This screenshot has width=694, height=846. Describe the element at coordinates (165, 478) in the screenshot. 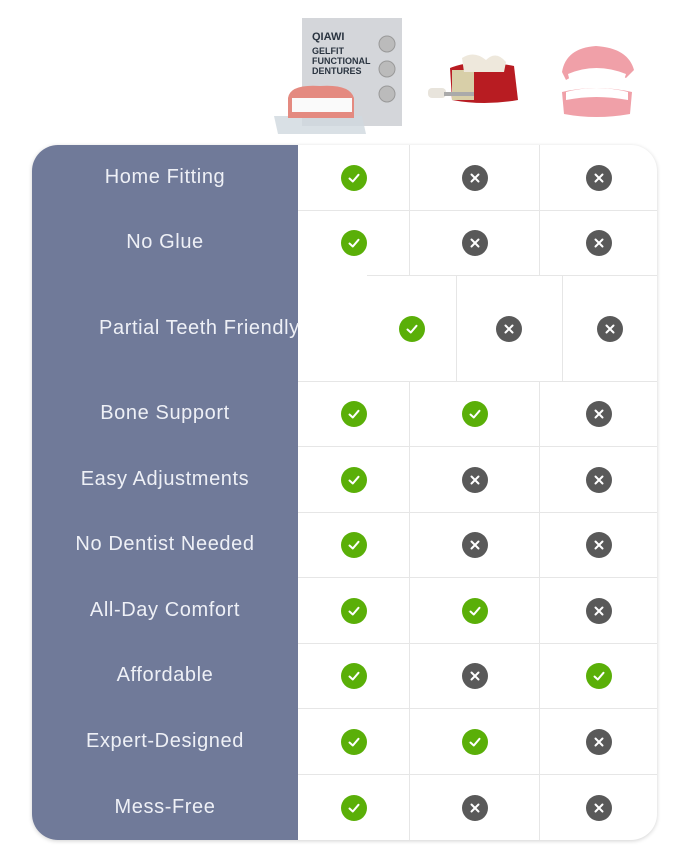

I see `feature-label: Easy Adjustments` at that location.